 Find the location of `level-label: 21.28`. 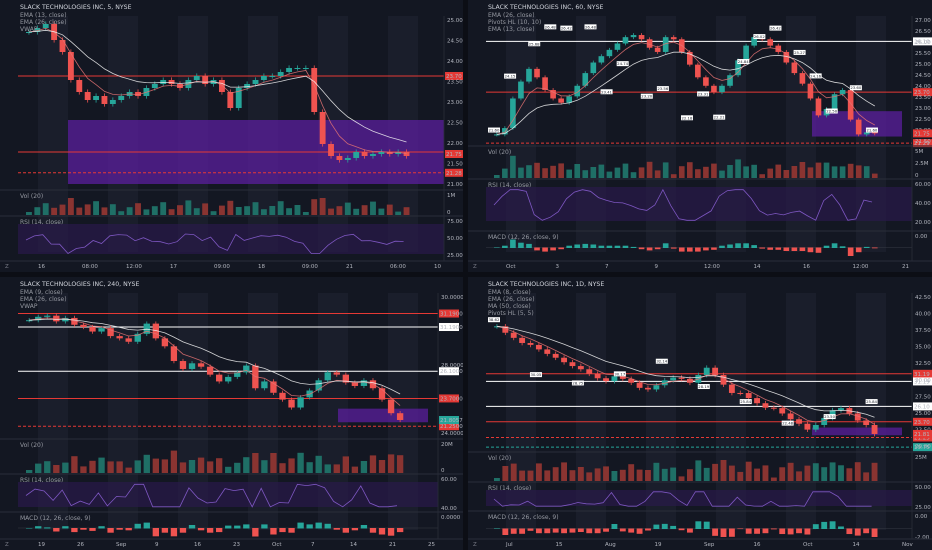

level-label: 21.28 is located at coordinates (454, 174).